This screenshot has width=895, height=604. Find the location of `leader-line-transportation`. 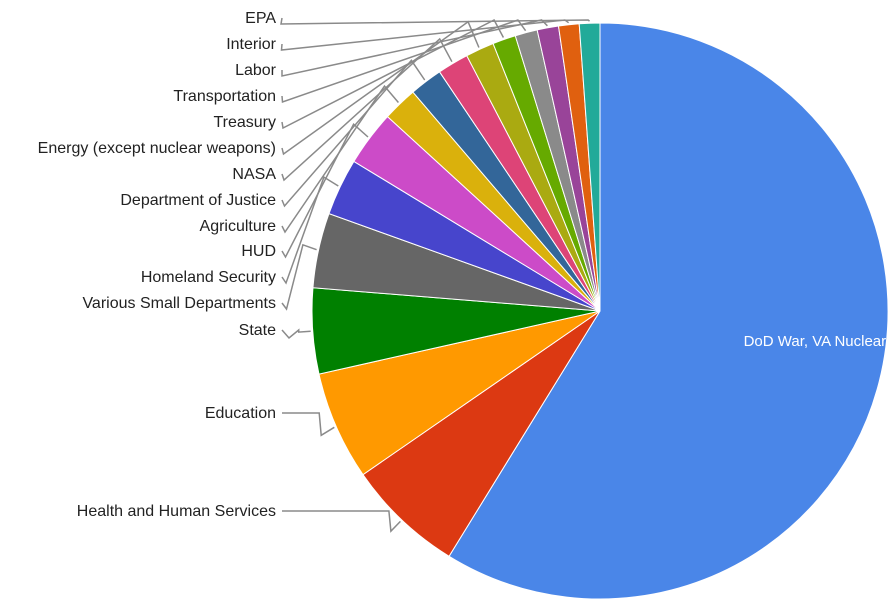

leader-line-transportation is located at coordinates (404, 61).